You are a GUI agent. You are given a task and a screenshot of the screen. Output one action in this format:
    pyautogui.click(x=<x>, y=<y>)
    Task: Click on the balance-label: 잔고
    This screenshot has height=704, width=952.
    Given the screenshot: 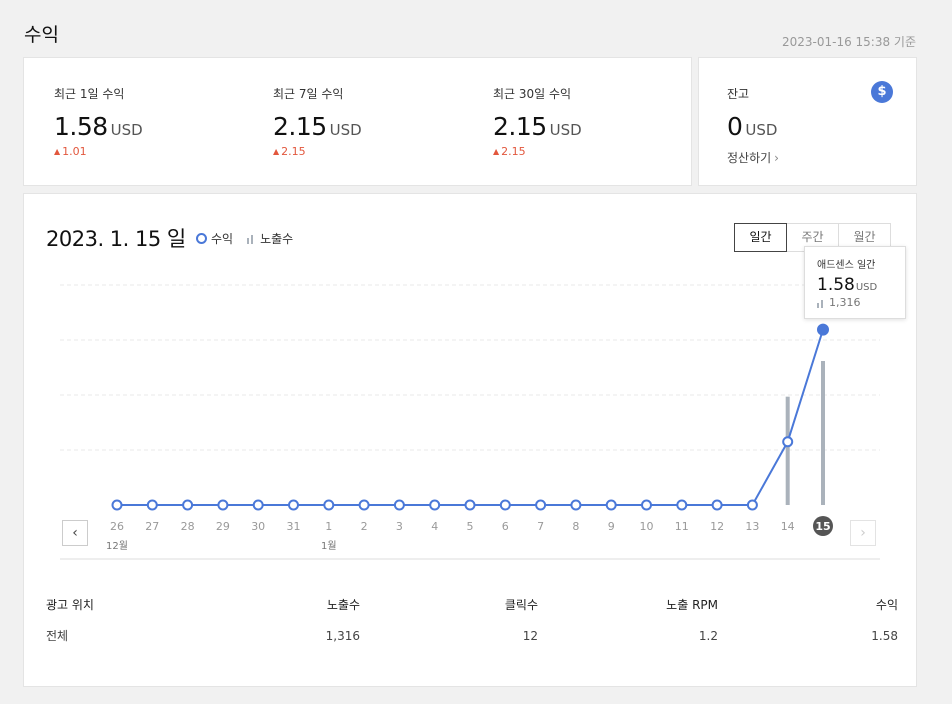 What is the action you would take?
    pyautogui.click(x=738, y=94)
    